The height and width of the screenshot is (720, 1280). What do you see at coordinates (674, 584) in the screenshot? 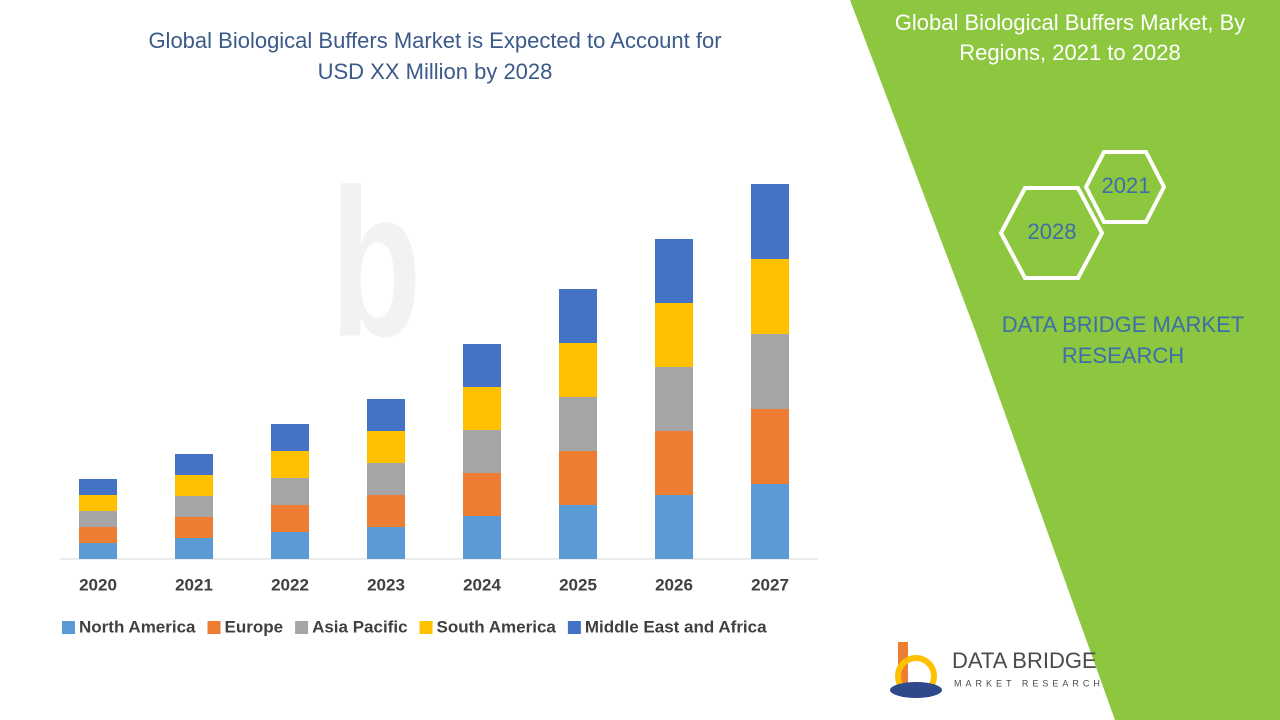
I see `x-tick-label: 2026` at bounding box center [674, 584].